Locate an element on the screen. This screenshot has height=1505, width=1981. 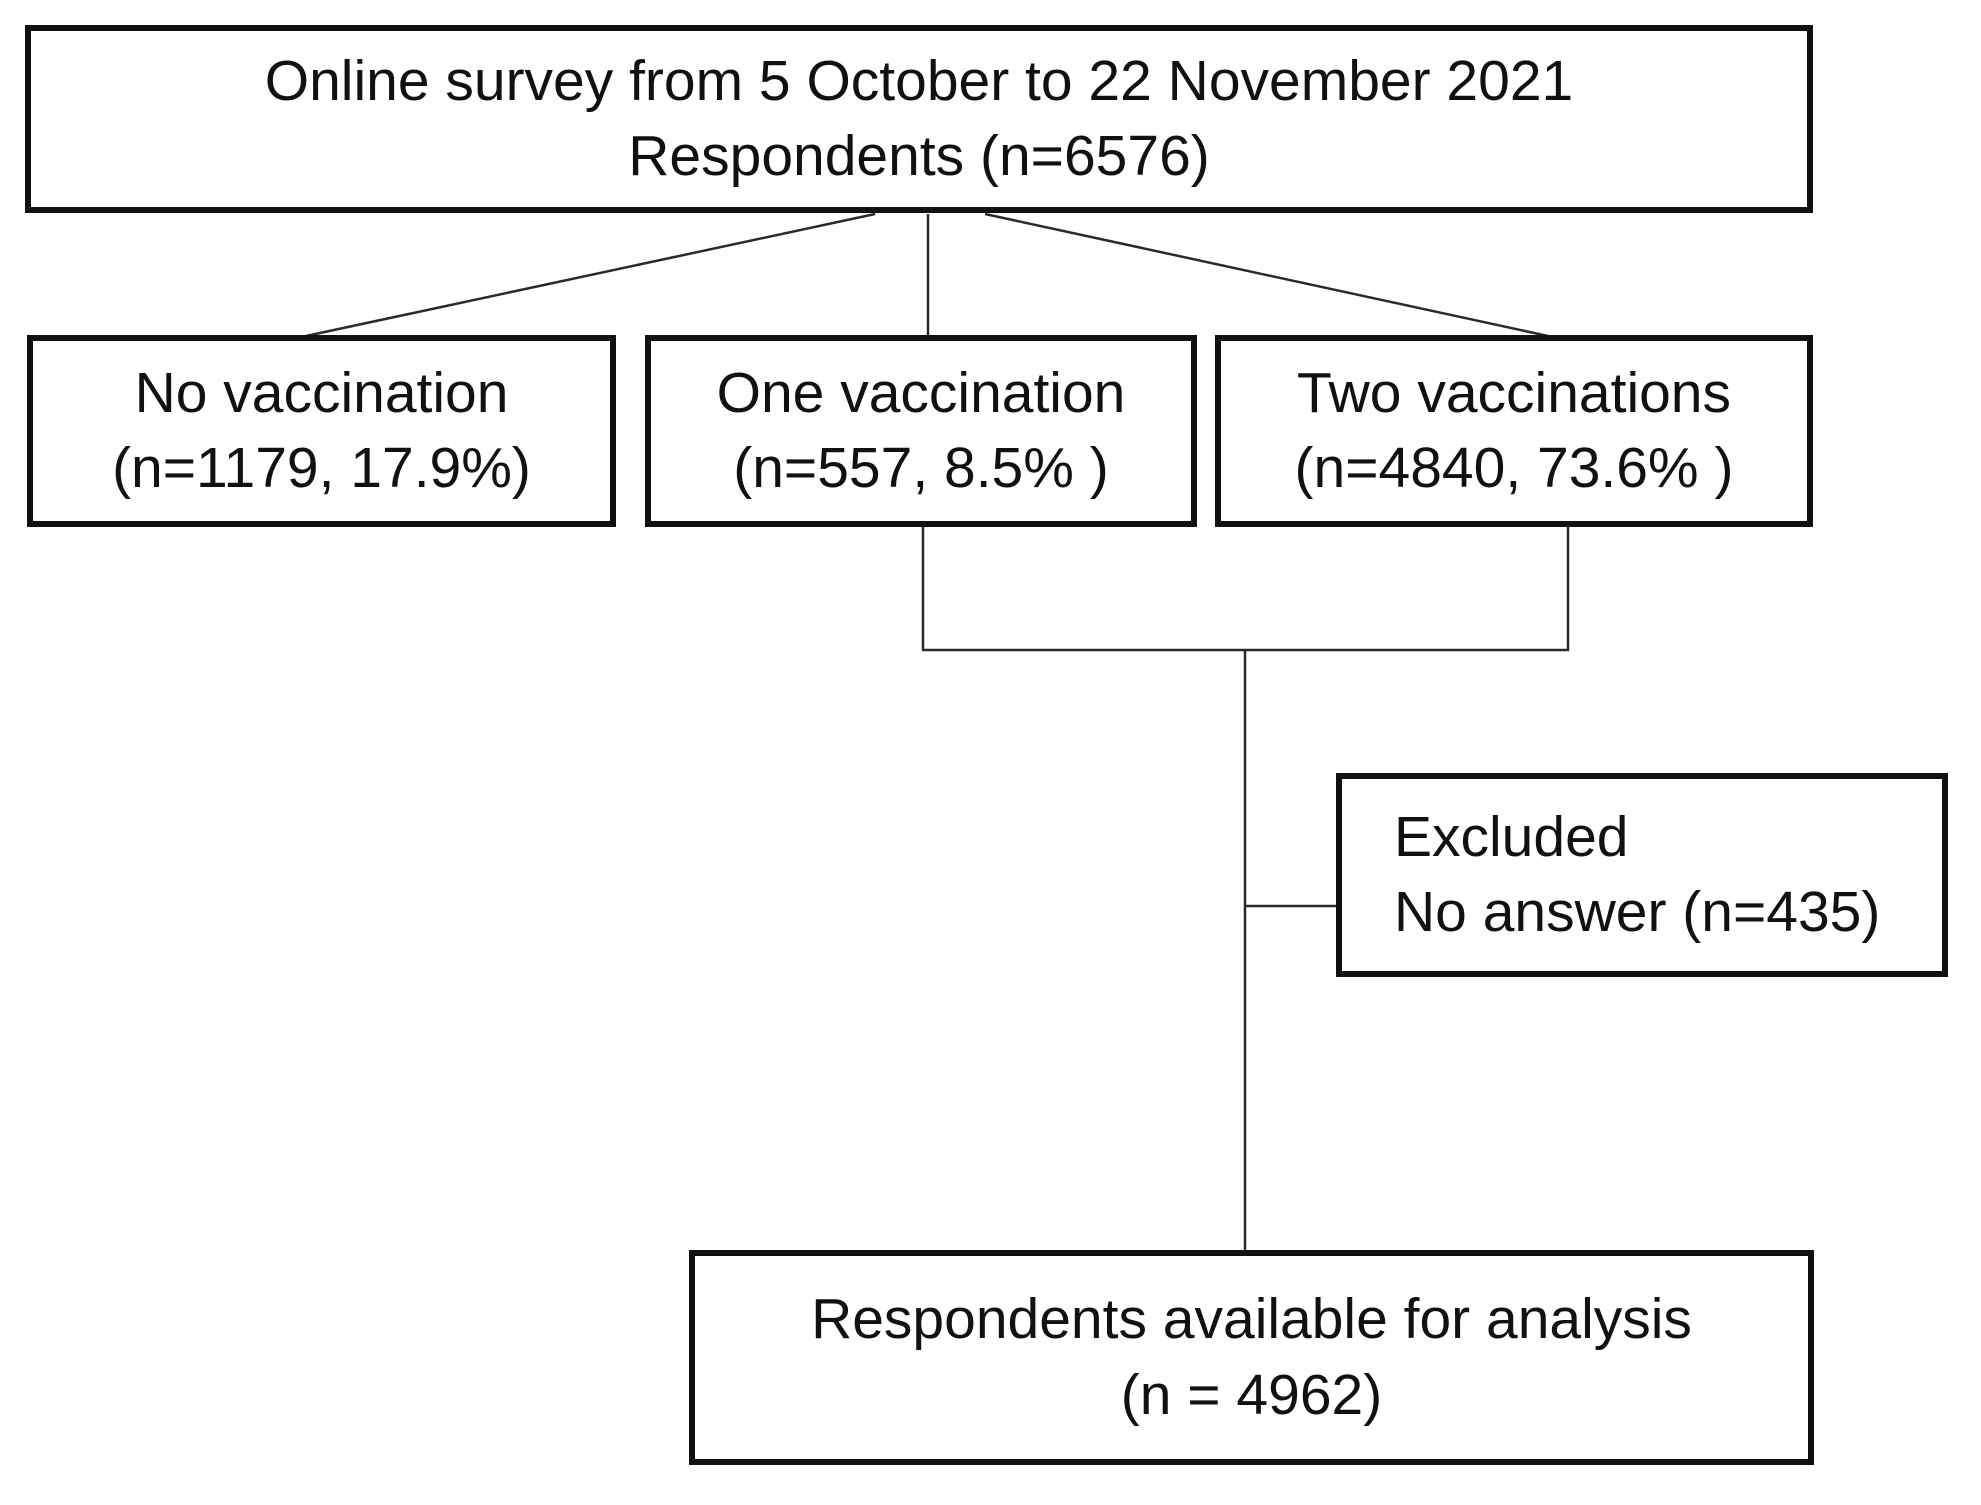
analysis-count: (n = 4962) is located at coordinates (1251, 1394).